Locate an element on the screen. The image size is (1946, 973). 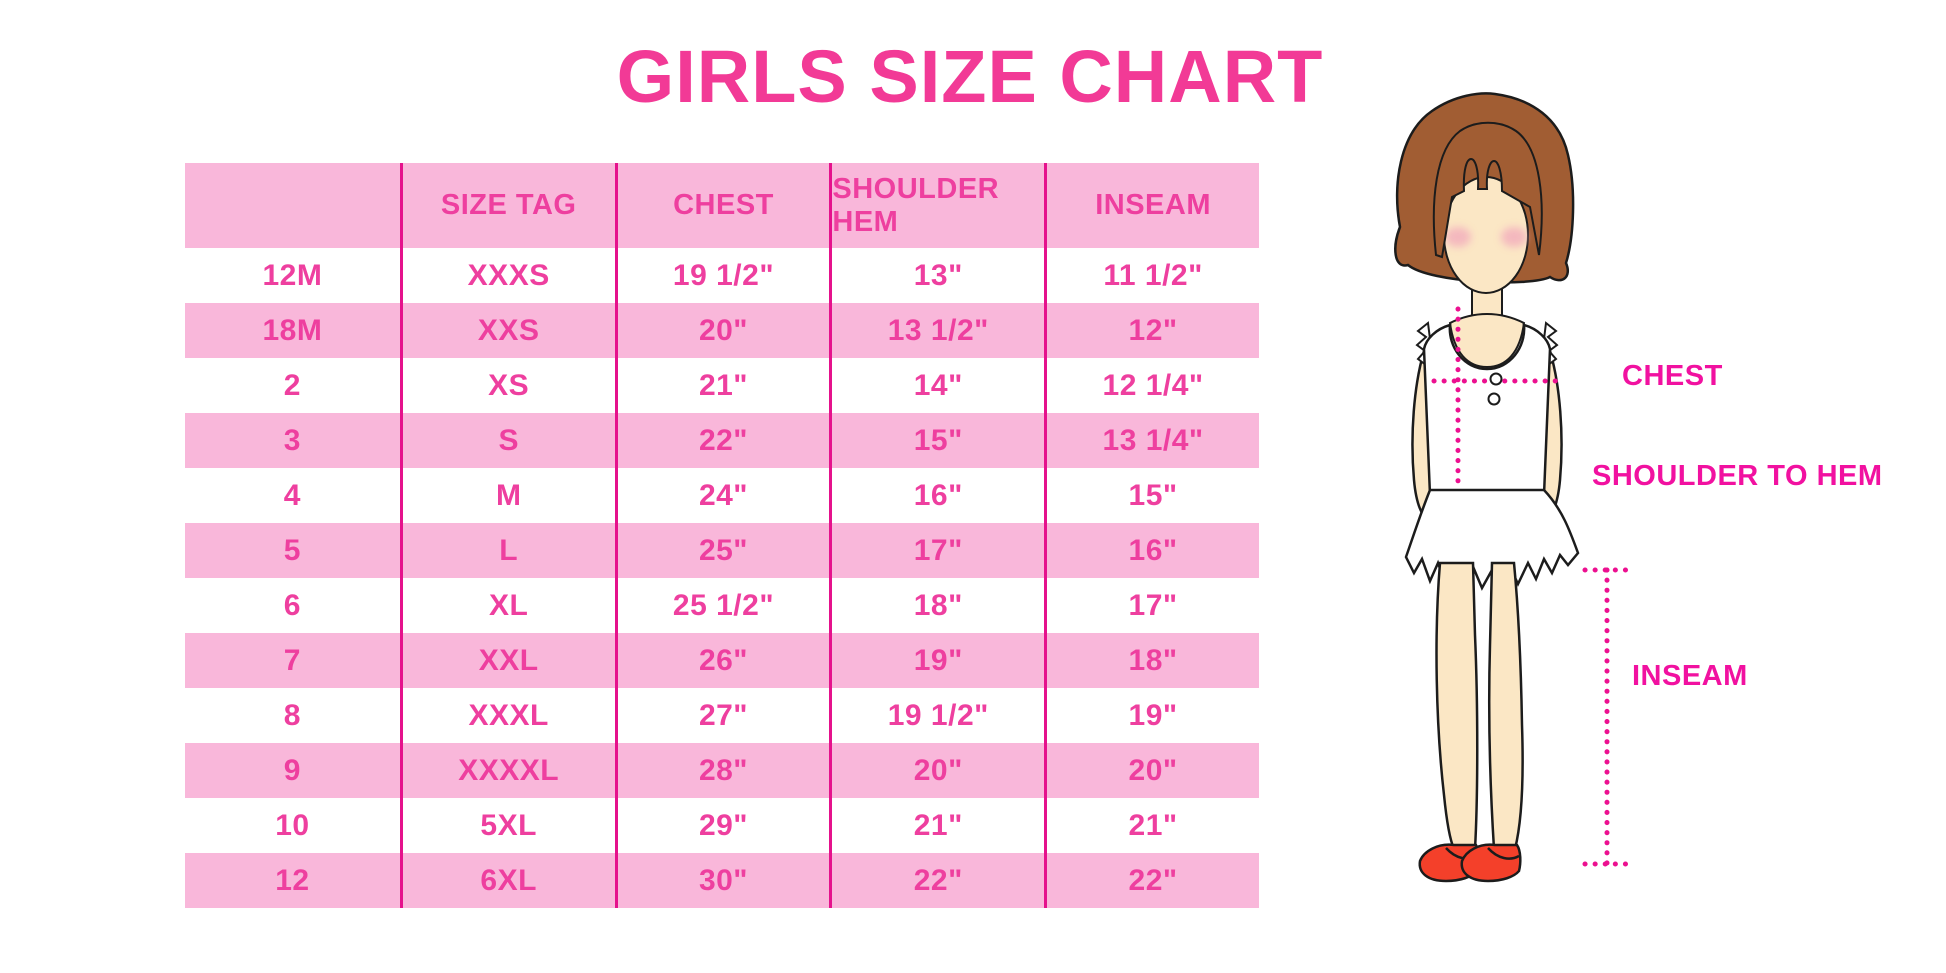
girl-bangs is located at coordinates (1487, 190).